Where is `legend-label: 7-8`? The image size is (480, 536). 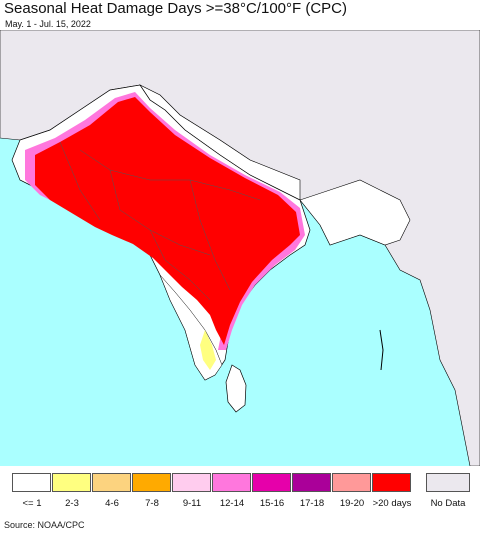
legend-label: 7-8 is located at coordinates (152, 503).